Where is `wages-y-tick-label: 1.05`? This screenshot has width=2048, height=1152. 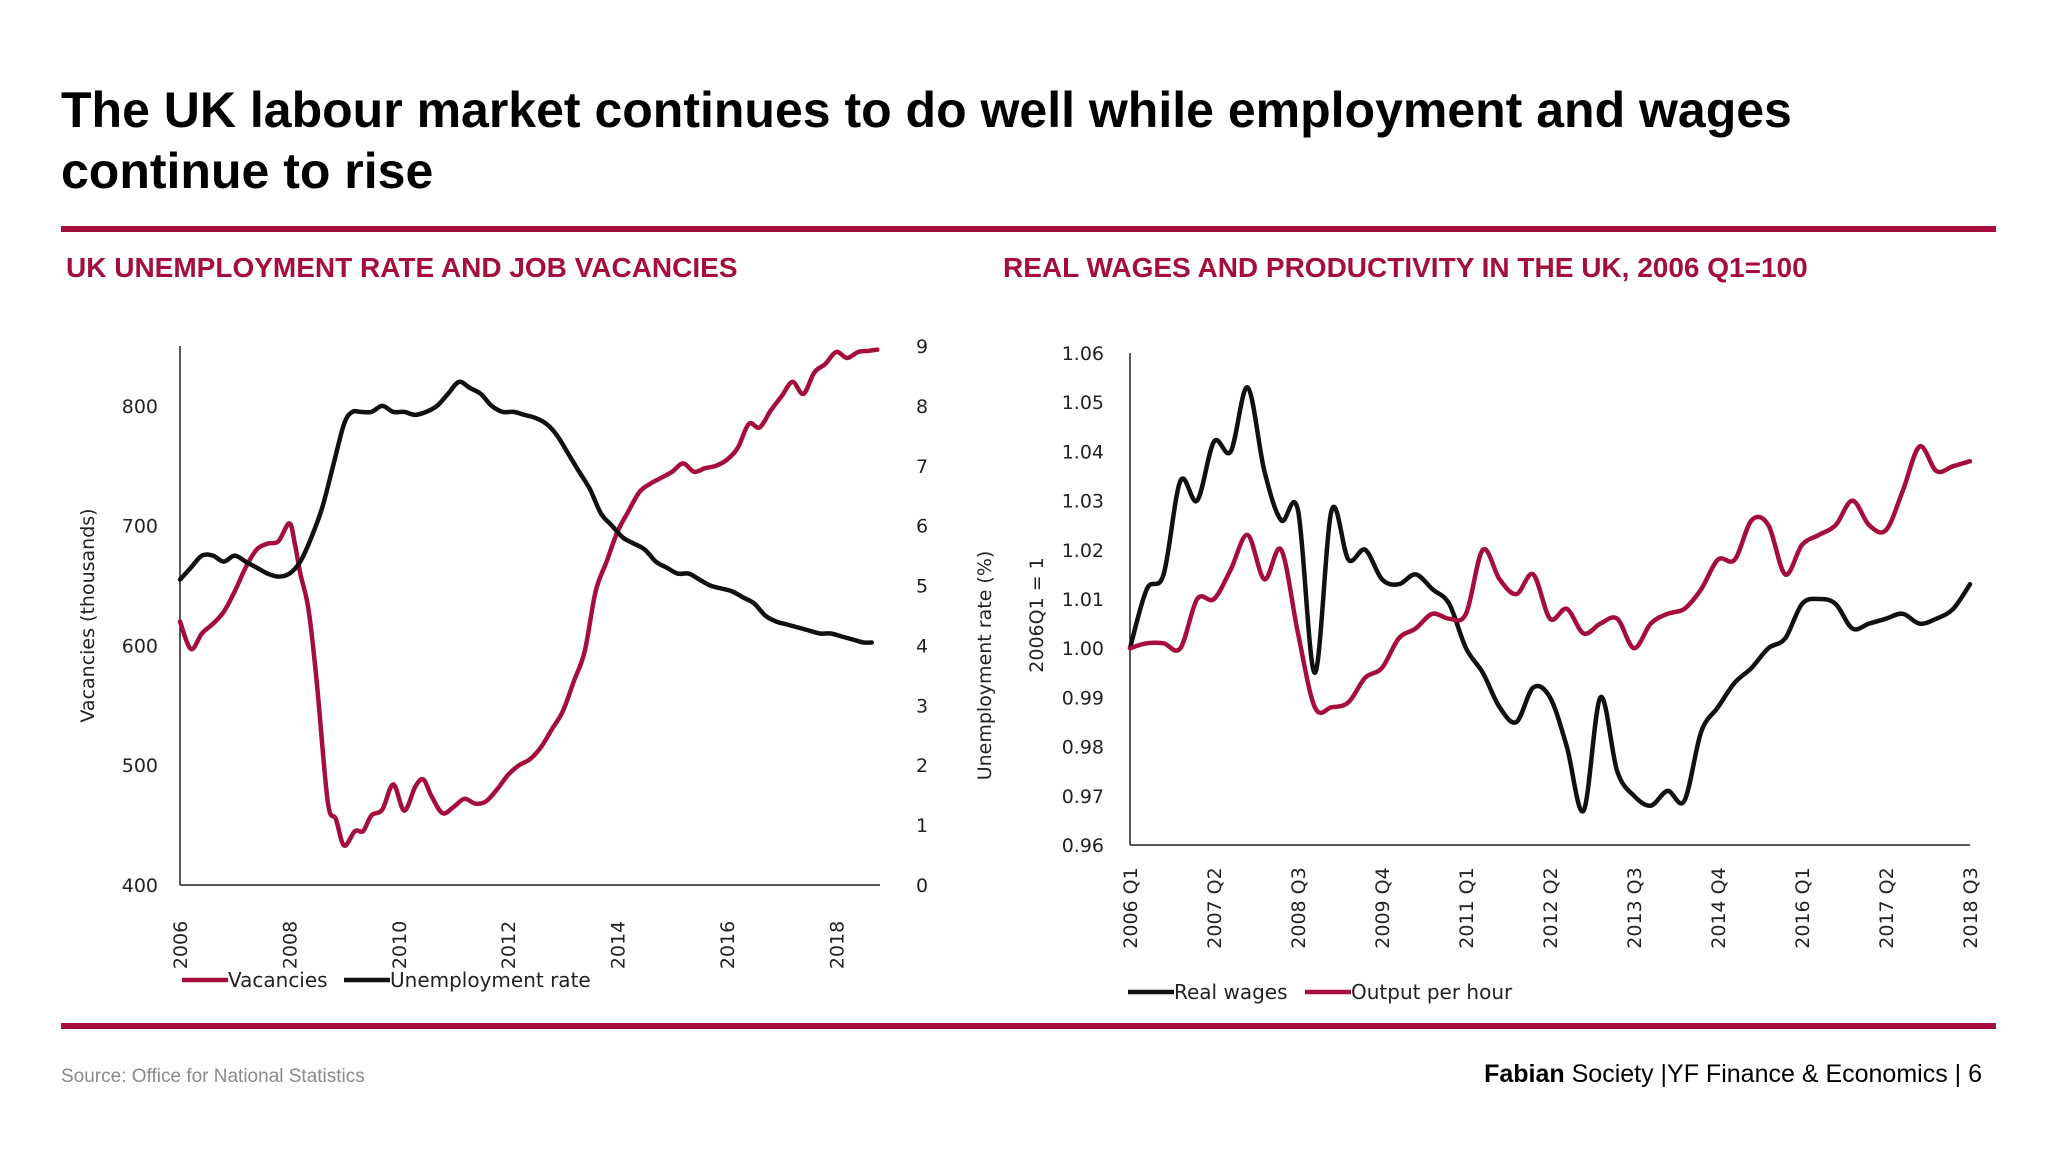
wages-y-tick-label: 1.05 is located at coordinates (1083, 403).